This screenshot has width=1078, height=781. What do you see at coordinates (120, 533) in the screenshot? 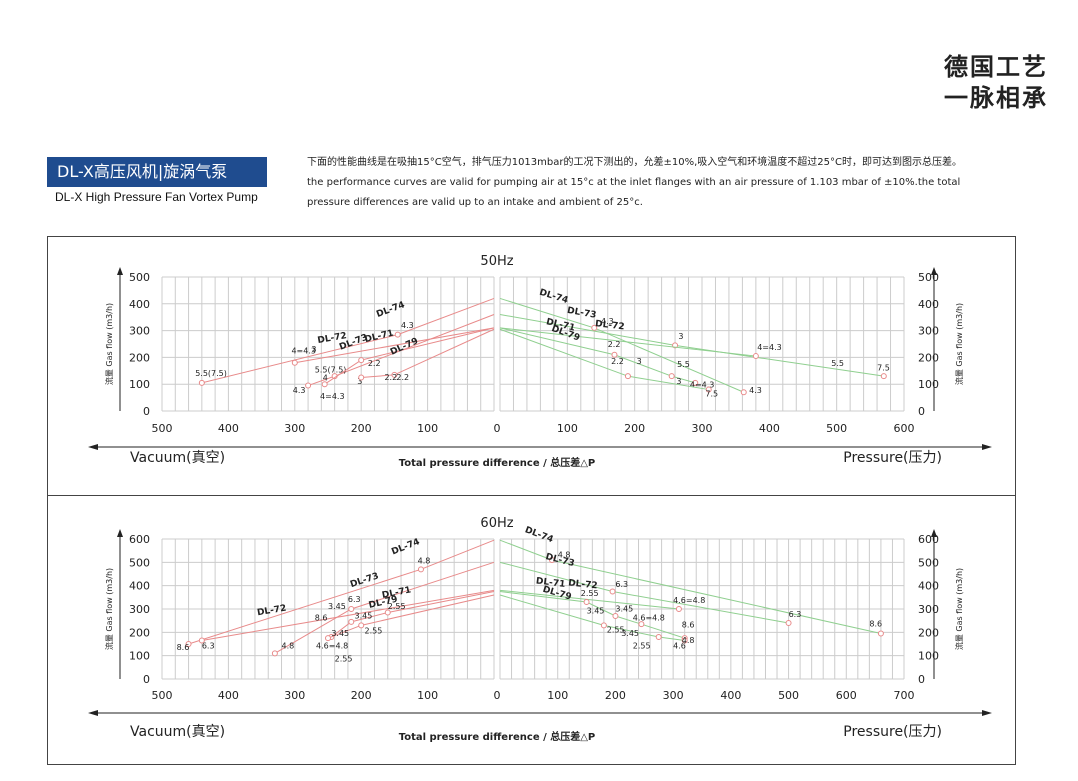
I see `y-axis-left-arrow` at bounding box center [120, 533].